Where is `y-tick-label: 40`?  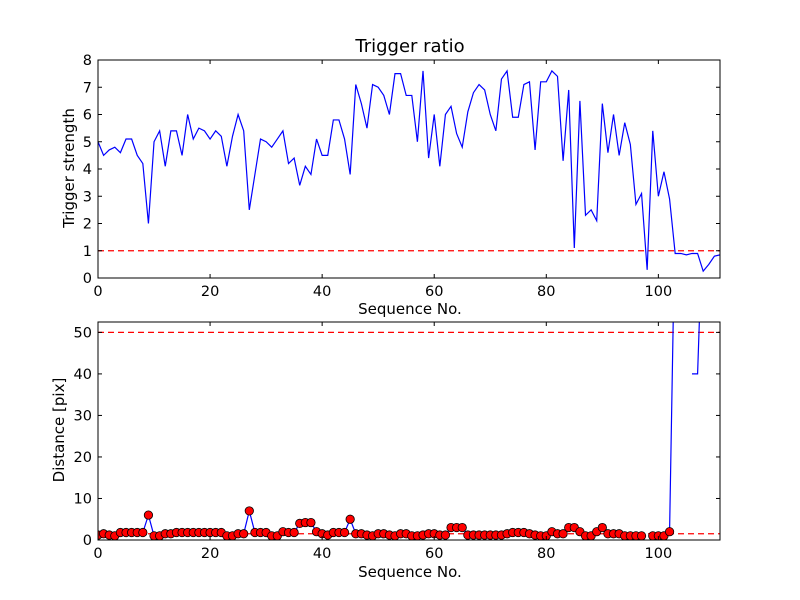
y-tick-label: 40 is located at coordinates (83, 375).